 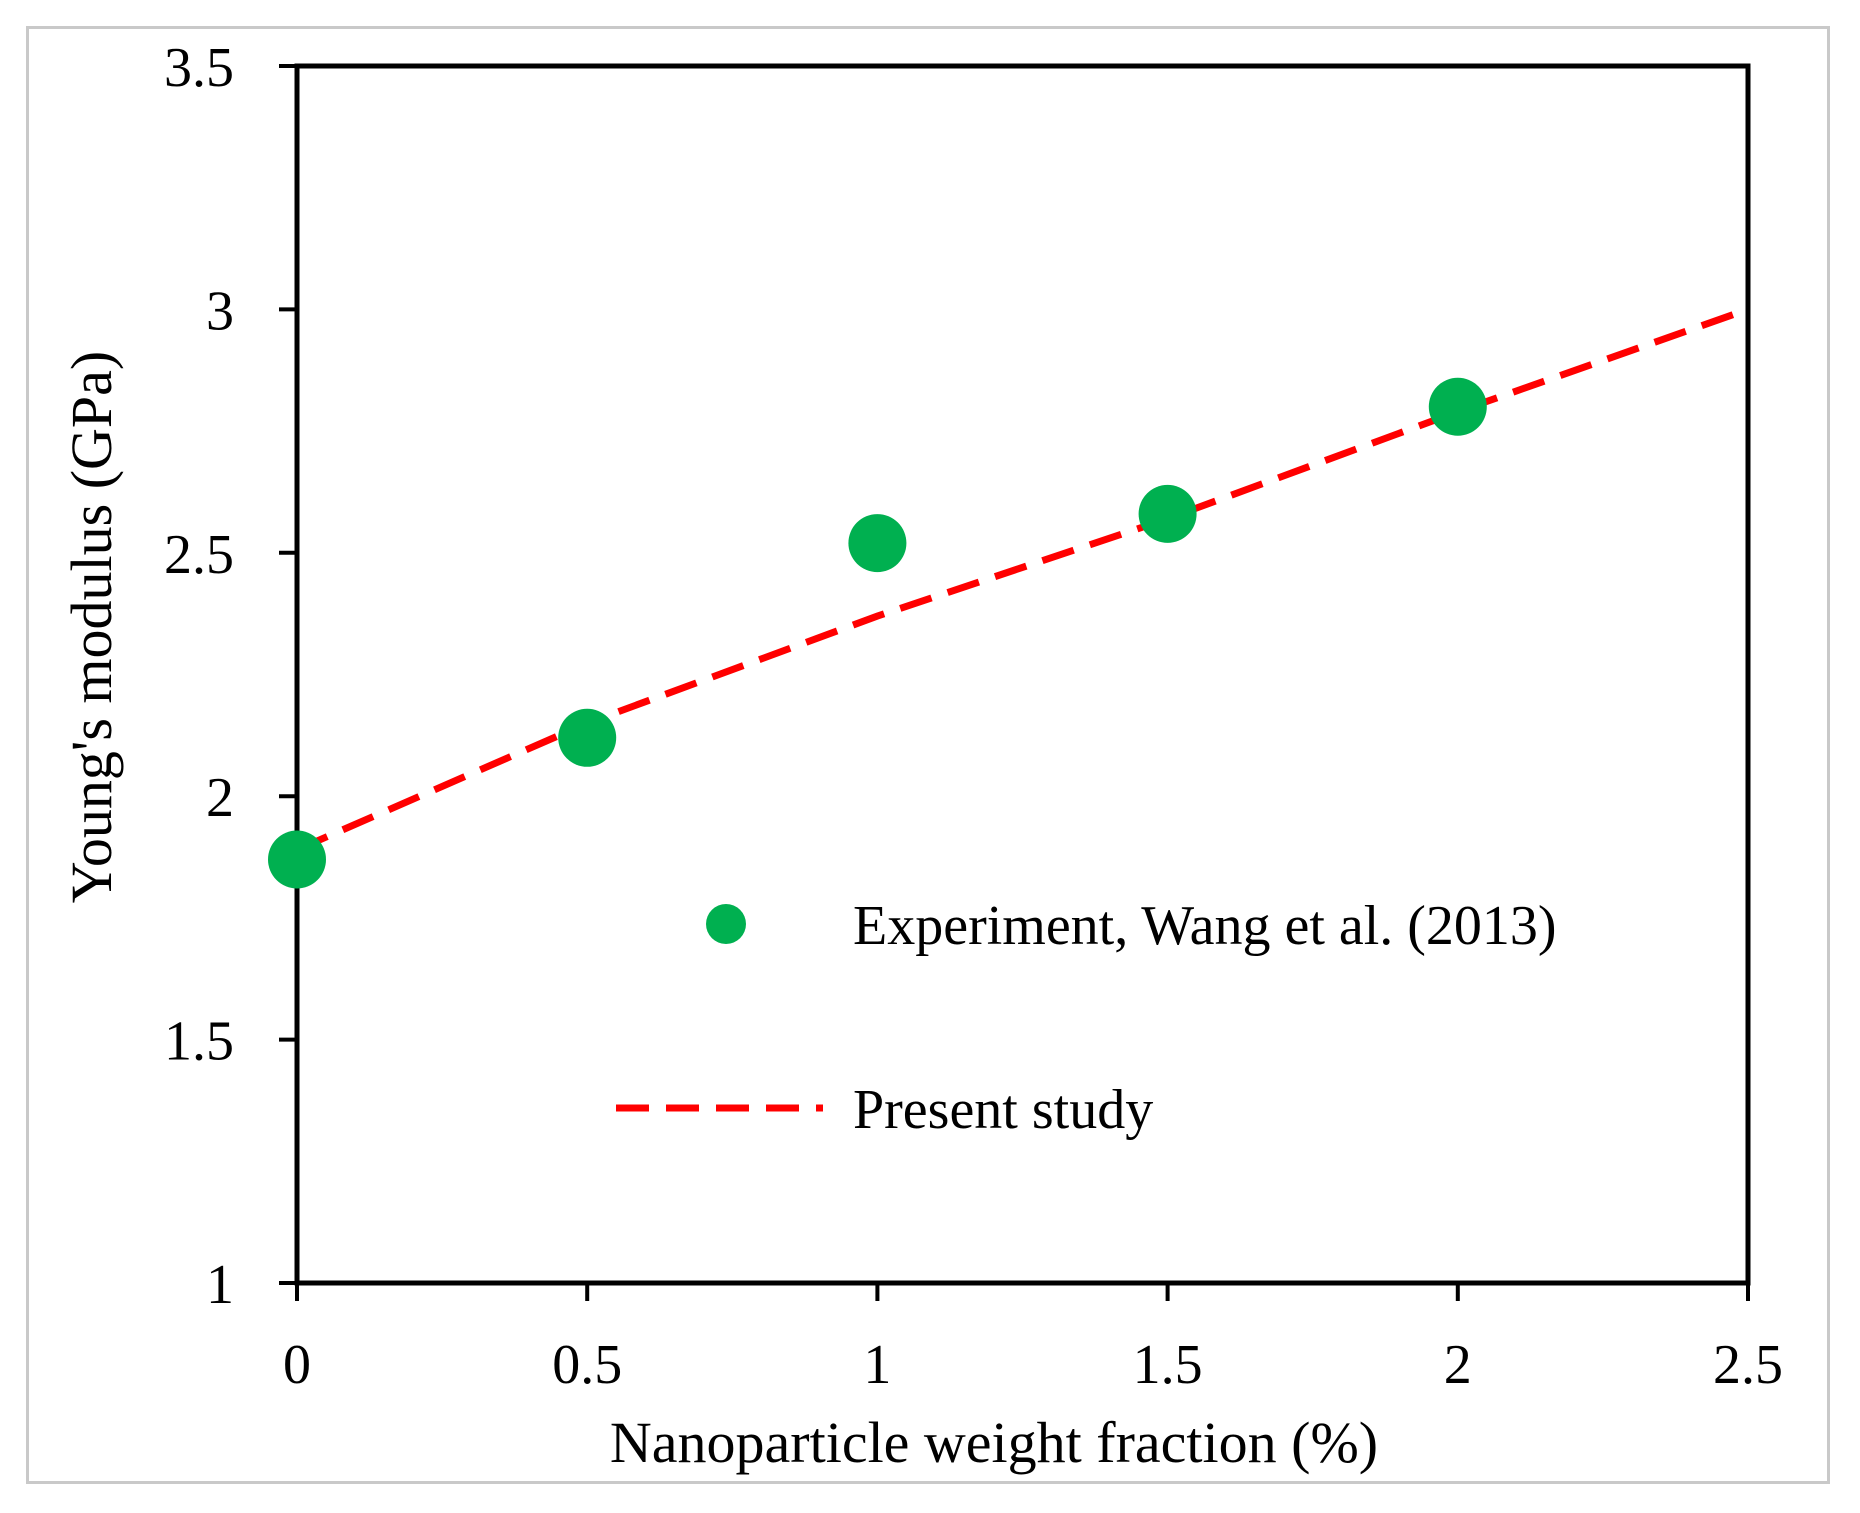 What do you see at coordinates (994, 1442) in the screenshot?
I see `x-axis-label: Nanoparticle weight fraction (%)` at bounding box center [994, 1442].